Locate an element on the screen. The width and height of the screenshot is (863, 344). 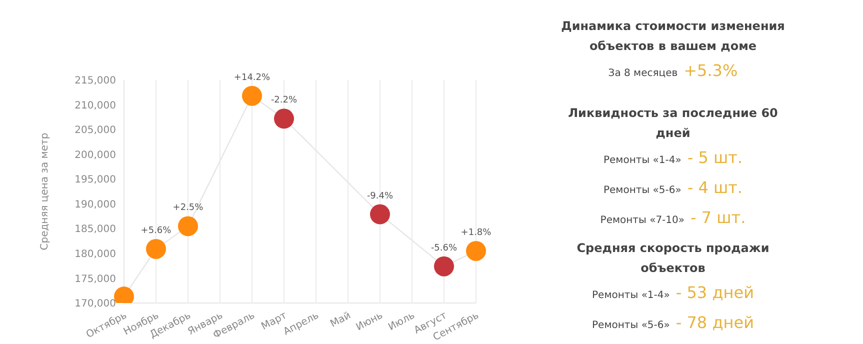
y-tick-label: 215,000 is located at coordinates (95, 81).